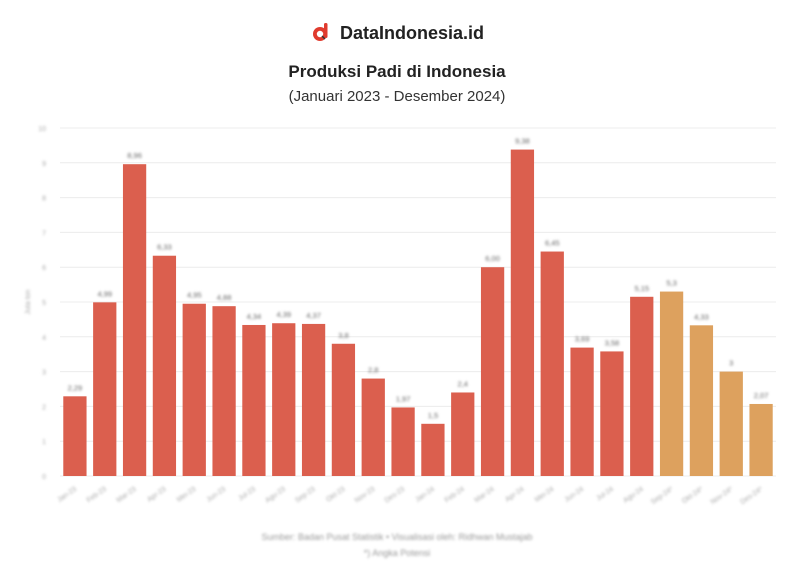 The width and height of the screenshot is (794, 575). I want to click on x-tick-label: Mar-24, so click(485, 495).